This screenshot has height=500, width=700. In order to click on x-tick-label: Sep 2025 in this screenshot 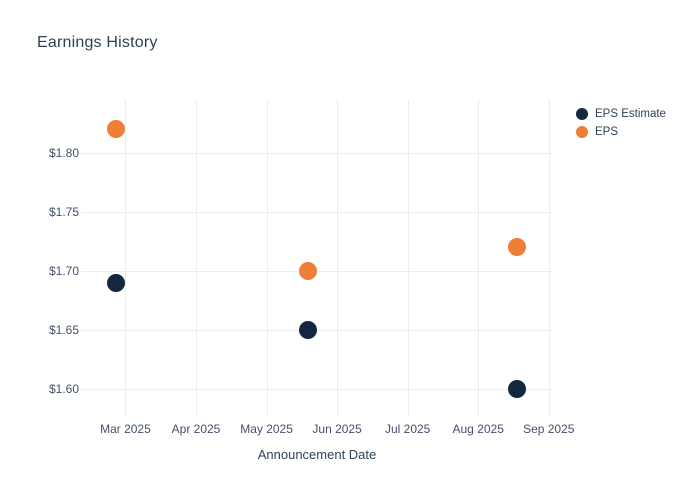, I will do `click(549, 429)`.